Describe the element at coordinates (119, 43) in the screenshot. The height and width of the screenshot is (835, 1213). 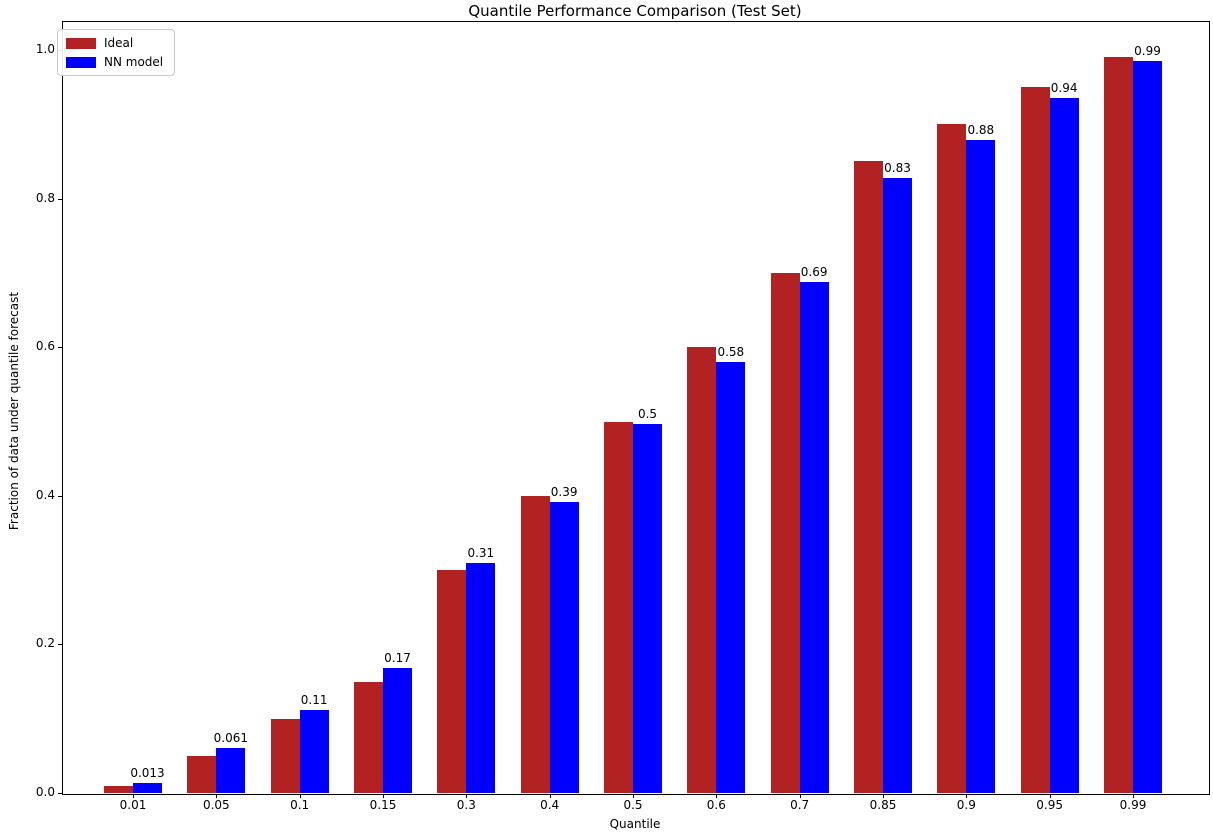
I see `legend-label-ideal: Ideal` at that location.